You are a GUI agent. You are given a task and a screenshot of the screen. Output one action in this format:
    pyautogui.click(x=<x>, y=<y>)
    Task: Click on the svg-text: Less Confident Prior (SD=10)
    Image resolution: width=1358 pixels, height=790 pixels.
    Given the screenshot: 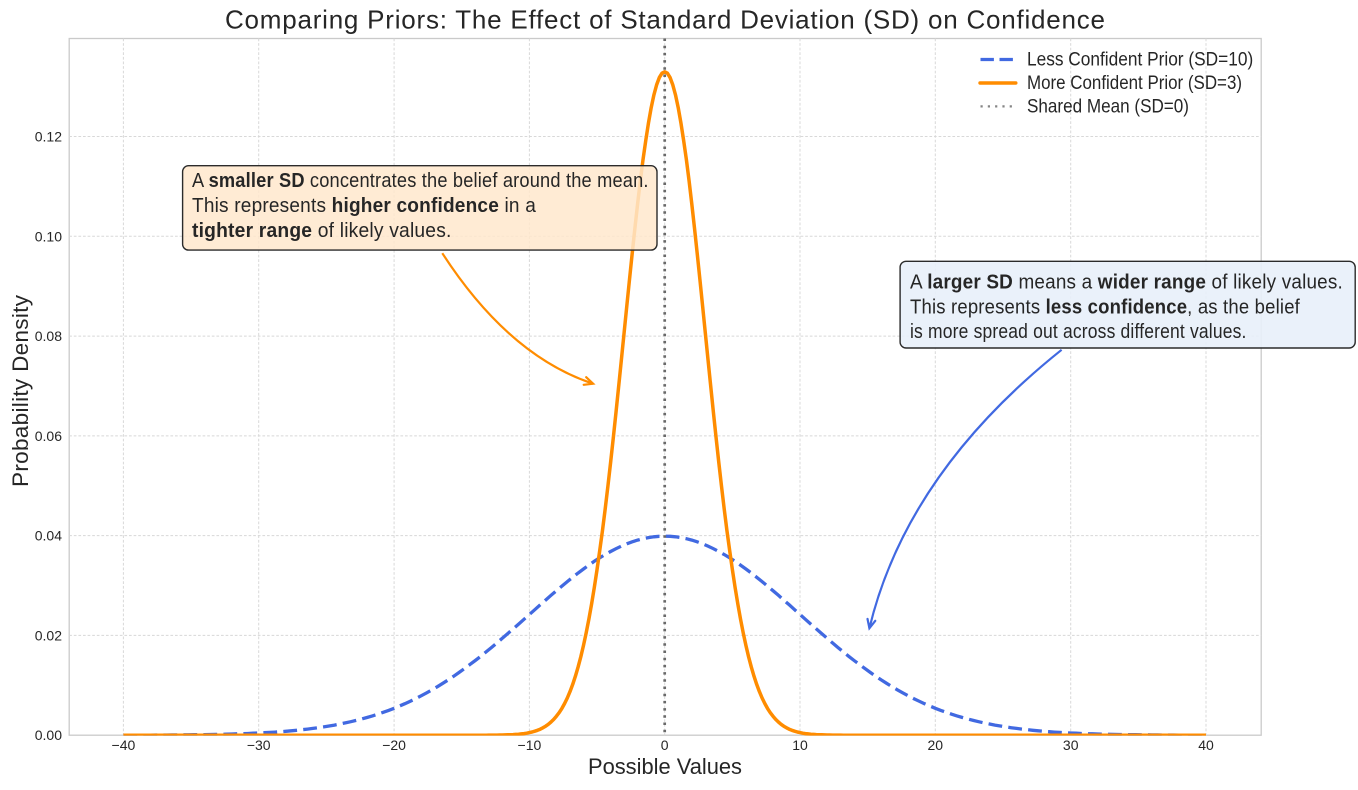 What is the action you would take?
    pyautogui.click(x=1140, y=60)
    